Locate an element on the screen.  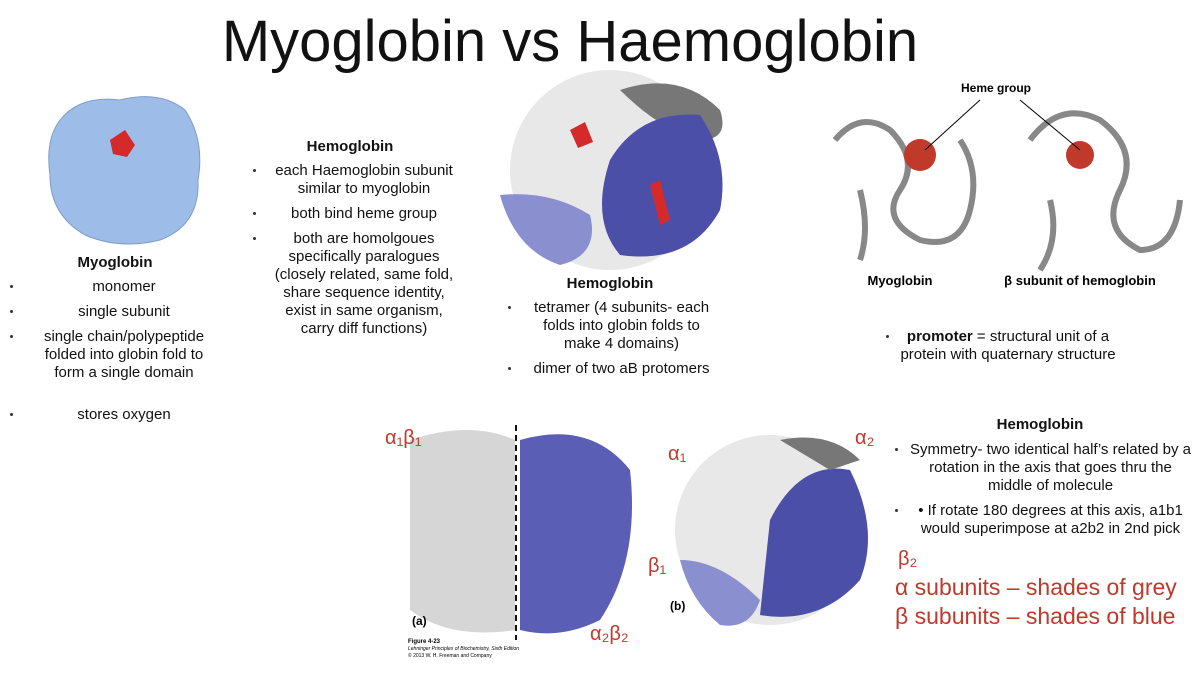
ribbon-right-label: β subunit of hemoglobin is located at coordinates (1080, 280).